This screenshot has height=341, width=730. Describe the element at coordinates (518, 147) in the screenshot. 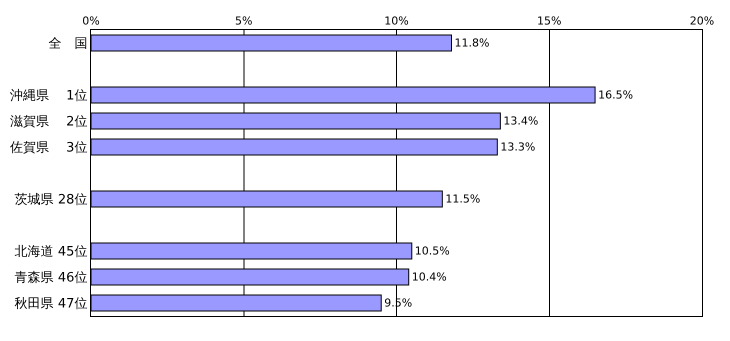

I see `data-label: 13.3%` at that location.